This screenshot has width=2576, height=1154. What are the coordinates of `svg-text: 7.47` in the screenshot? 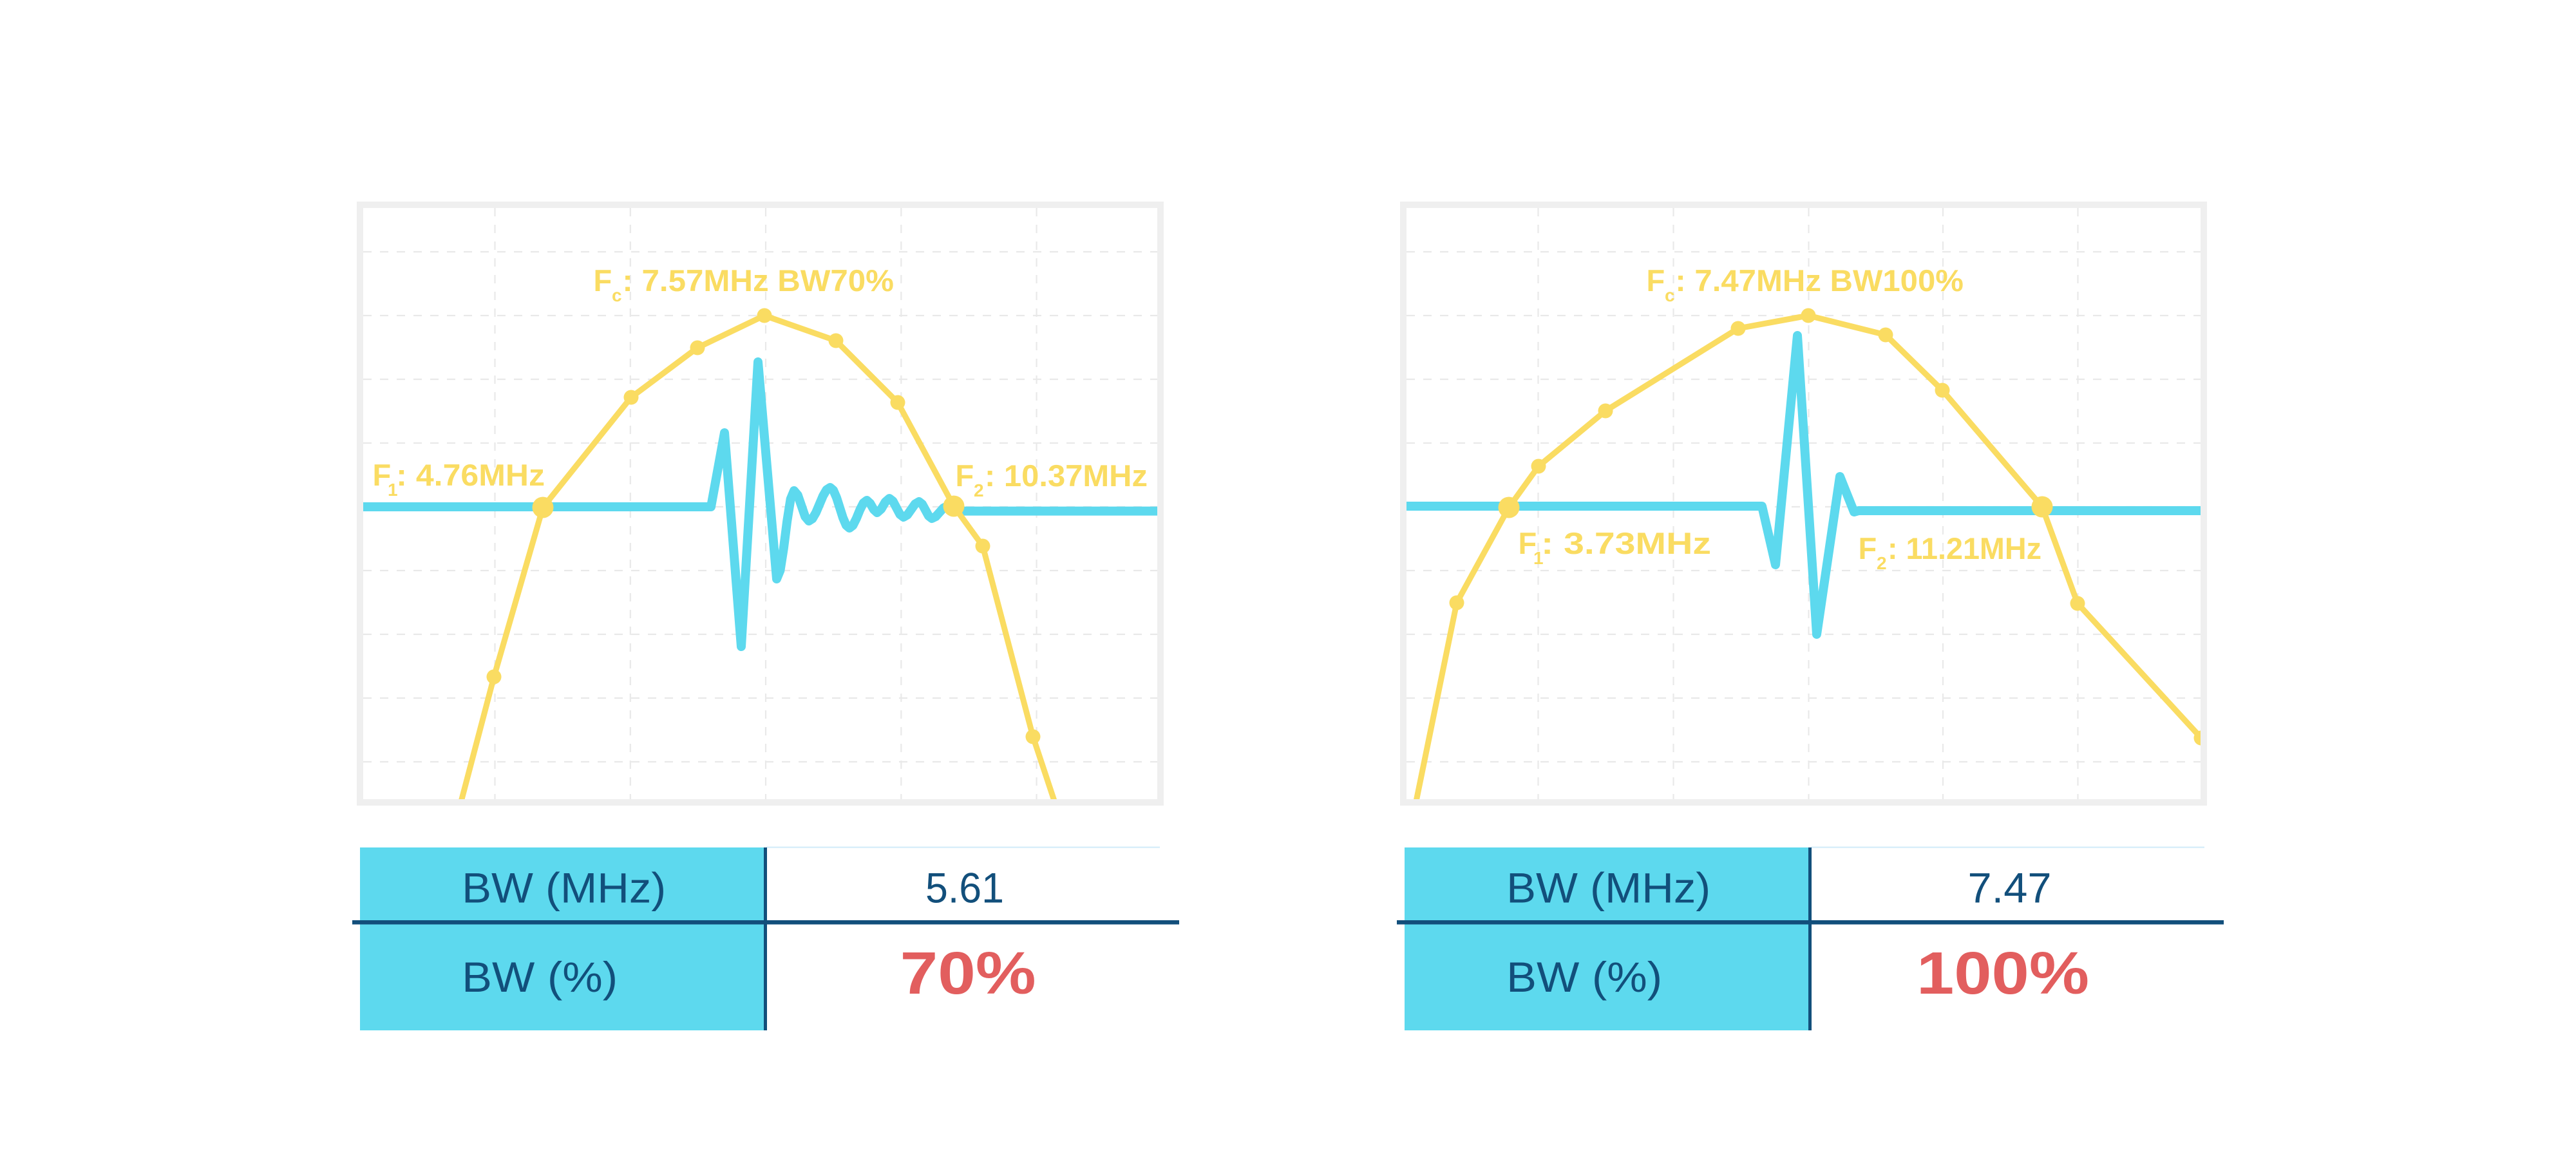 It's located at (2010, 888).